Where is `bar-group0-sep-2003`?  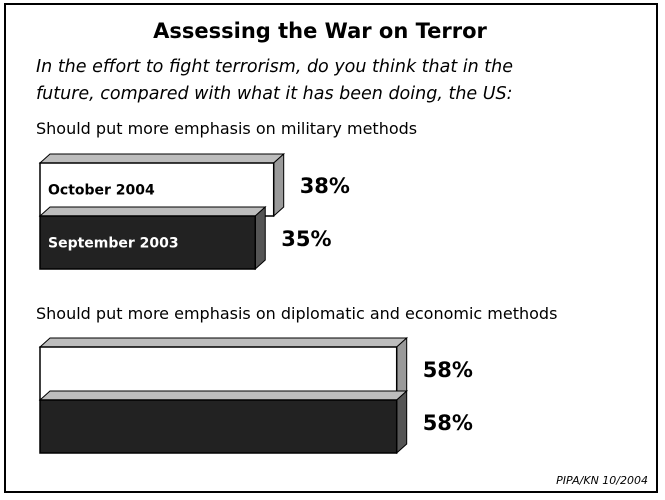 bar-group0-sep-2003 is located at coordinates (147, 242).